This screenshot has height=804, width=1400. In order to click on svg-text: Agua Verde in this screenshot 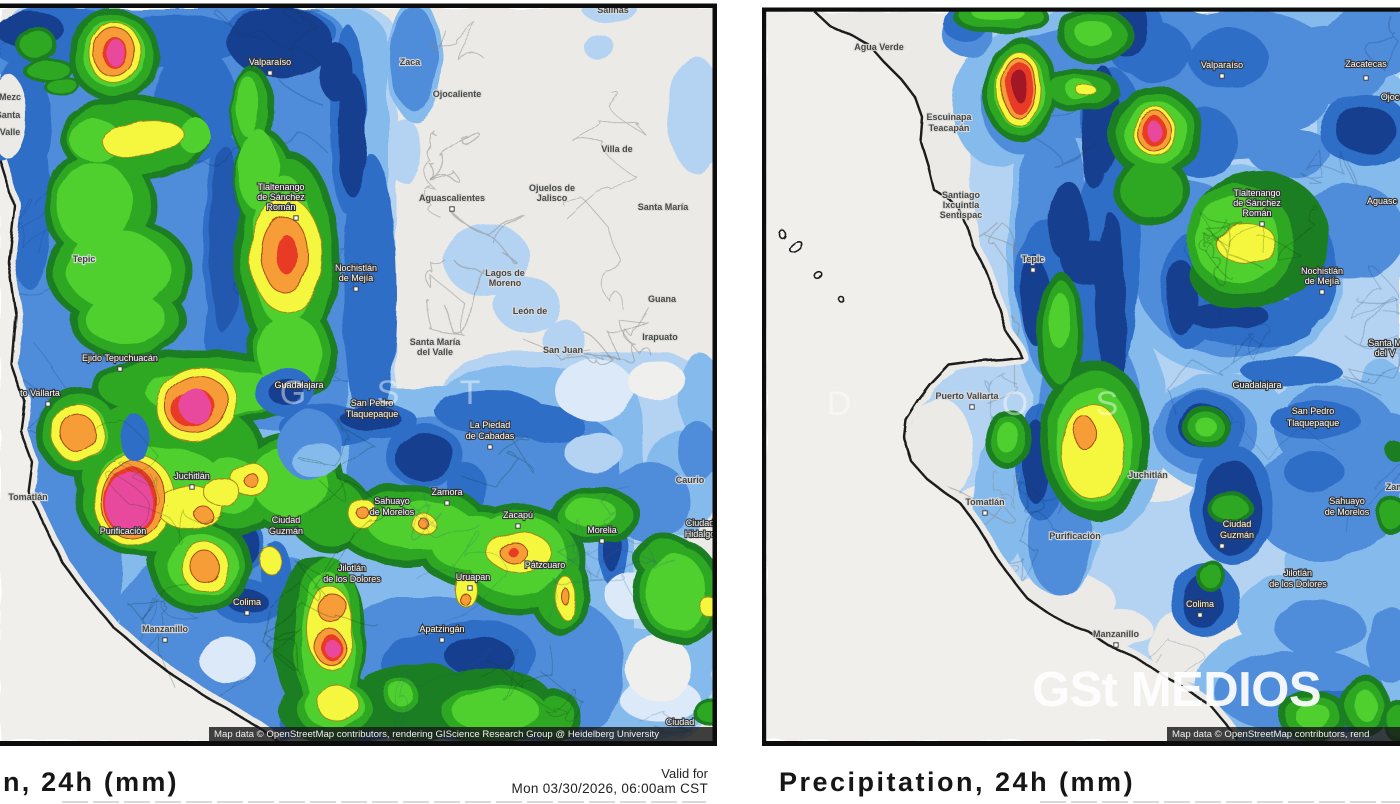, I will do `click(879, 47)`.